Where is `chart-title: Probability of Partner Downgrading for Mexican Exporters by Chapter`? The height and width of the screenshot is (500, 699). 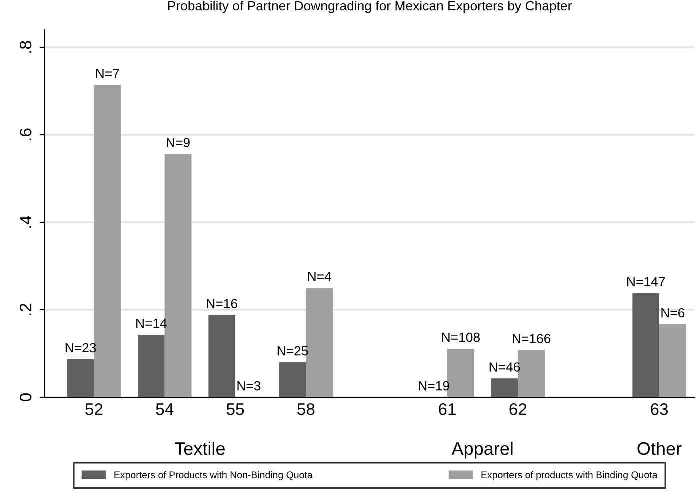 chart-title: Probability of Partner Downgrading for Mexican Exporters by Chapter is located at coordinates (370, 7).